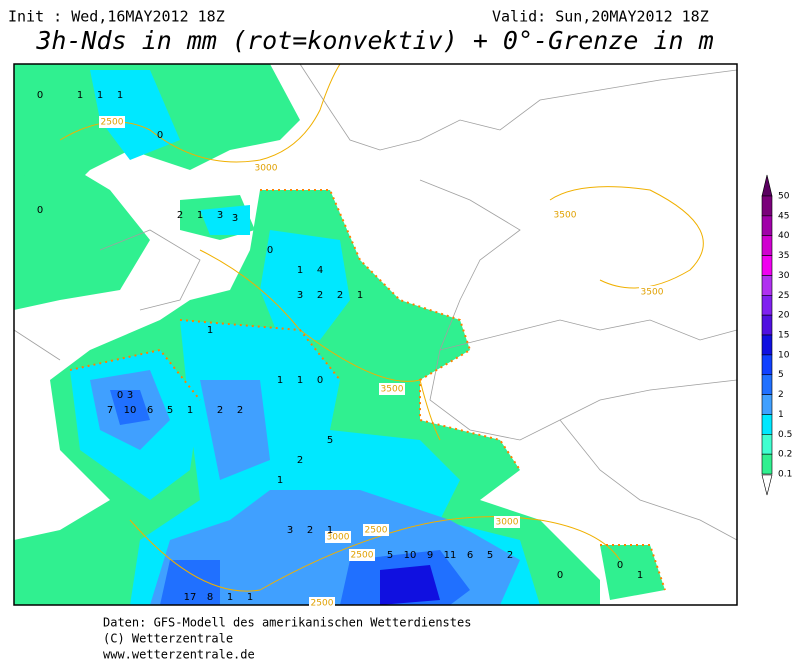 The image size is (799, 671). Describe the element at coordinates (783, 296) in the screenshot. I see `legend-label: 25` at that location.